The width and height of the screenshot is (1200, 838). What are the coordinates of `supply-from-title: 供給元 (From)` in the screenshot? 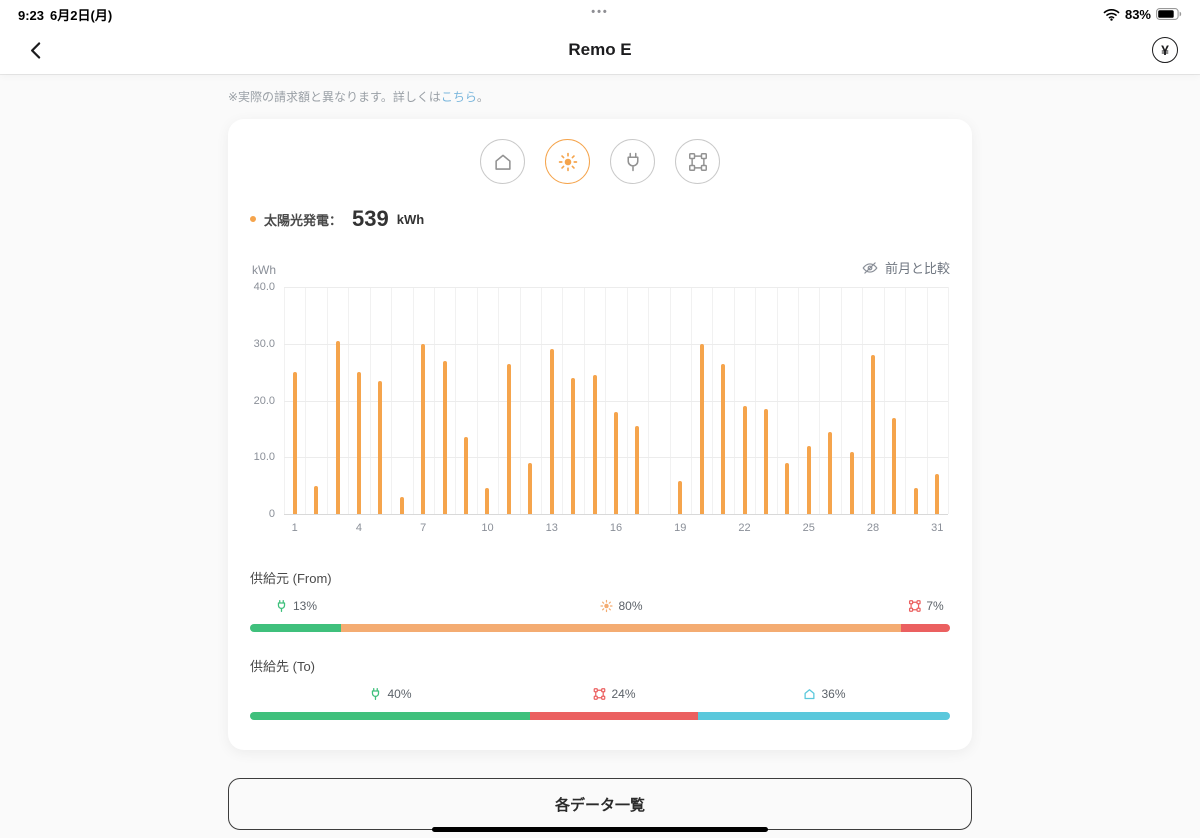 It's located at (291, 578).